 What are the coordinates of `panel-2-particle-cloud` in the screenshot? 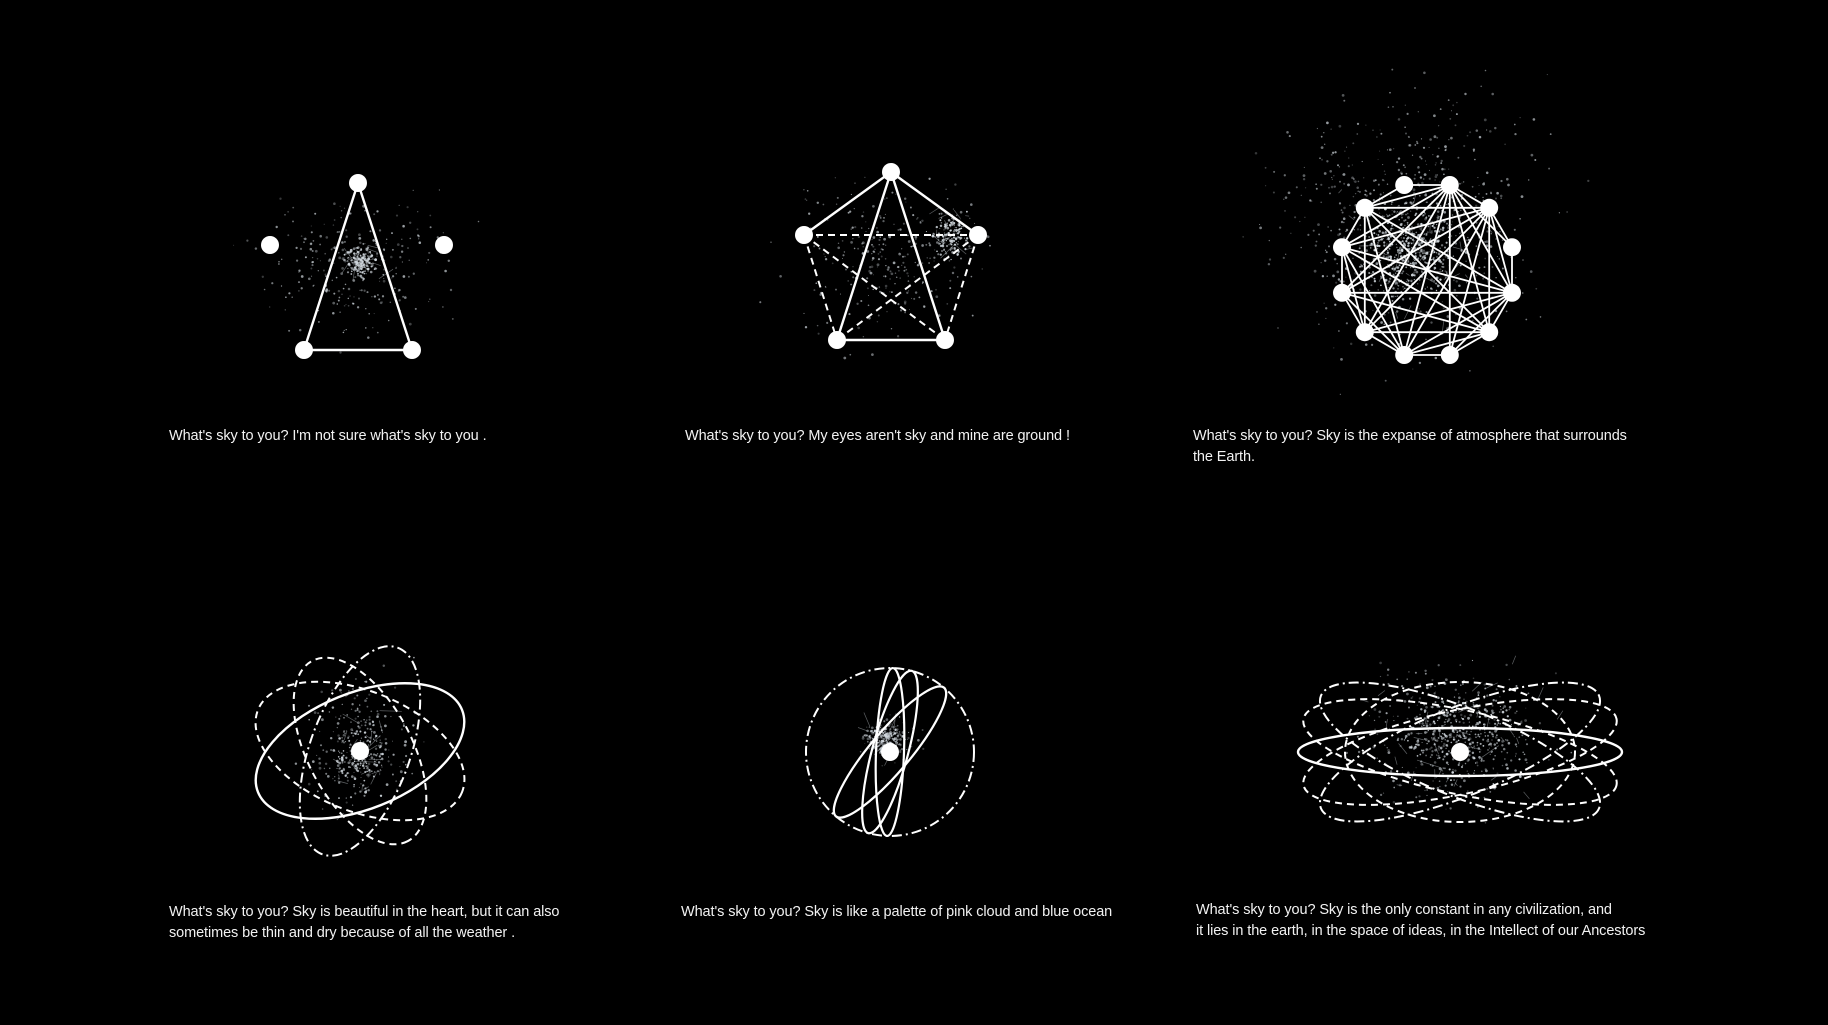 It's located at (875, 268).